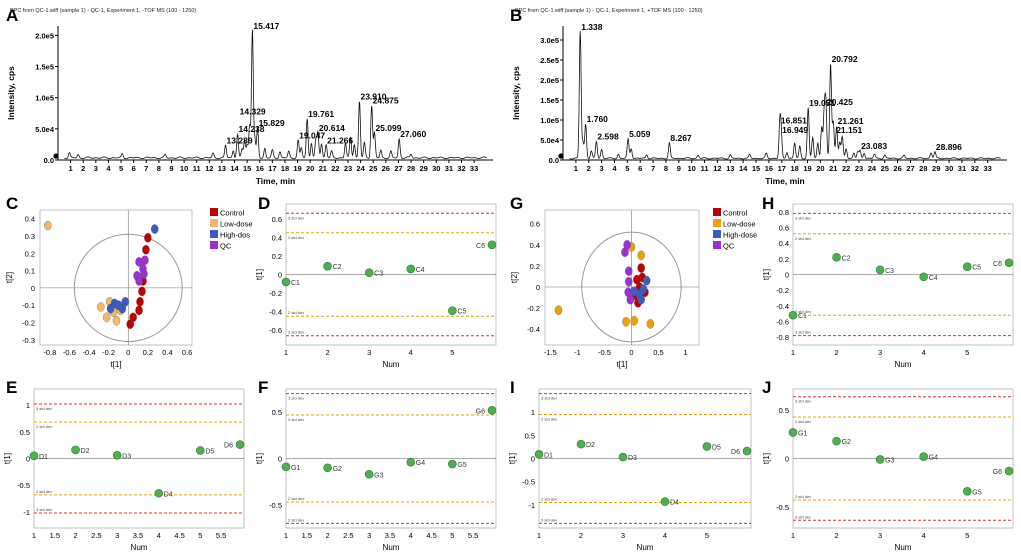 Image resolution: width=1021 pixels, height=558 pixels. What do you see at coordinates (232, 213) in the screenshot?
I see `legend-label: Control` at bounding box center [232, 213].